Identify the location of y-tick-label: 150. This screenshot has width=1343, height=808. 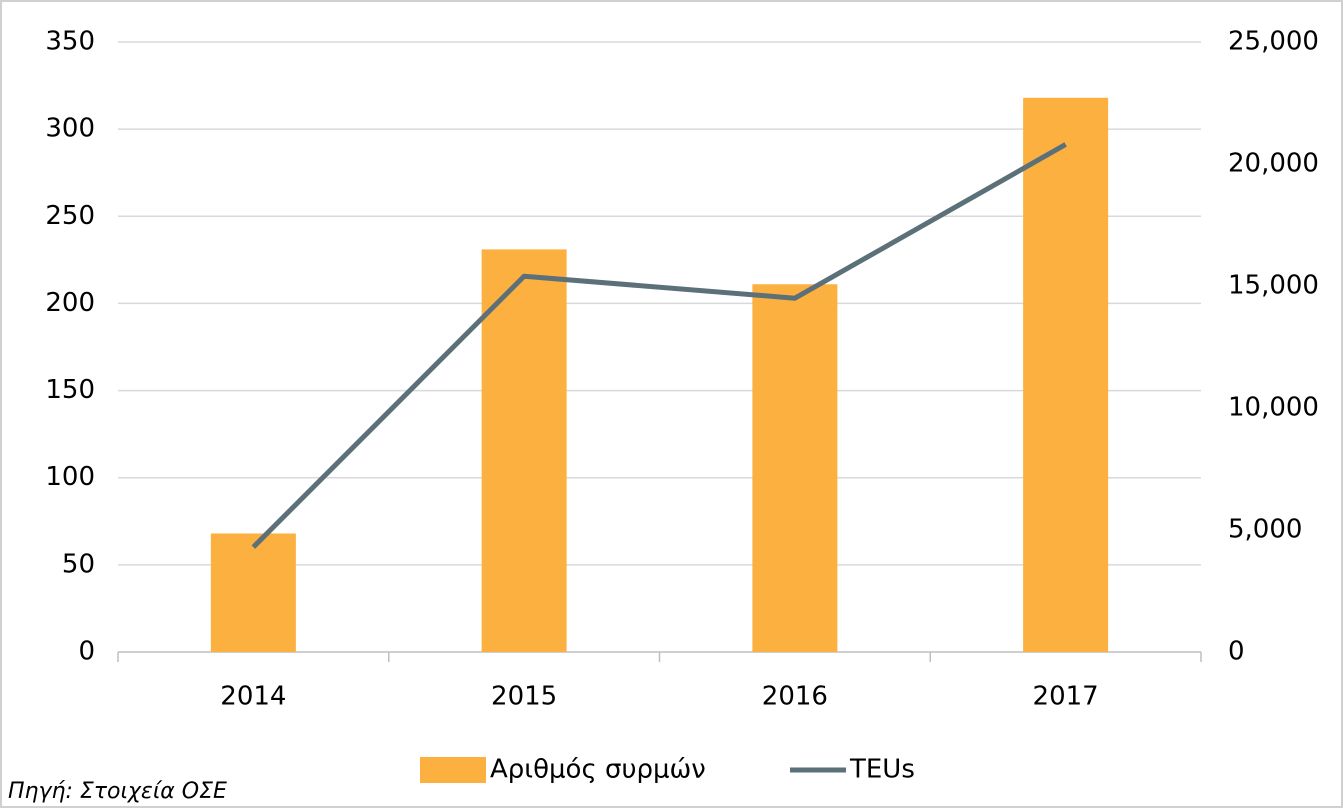
(70, 390).